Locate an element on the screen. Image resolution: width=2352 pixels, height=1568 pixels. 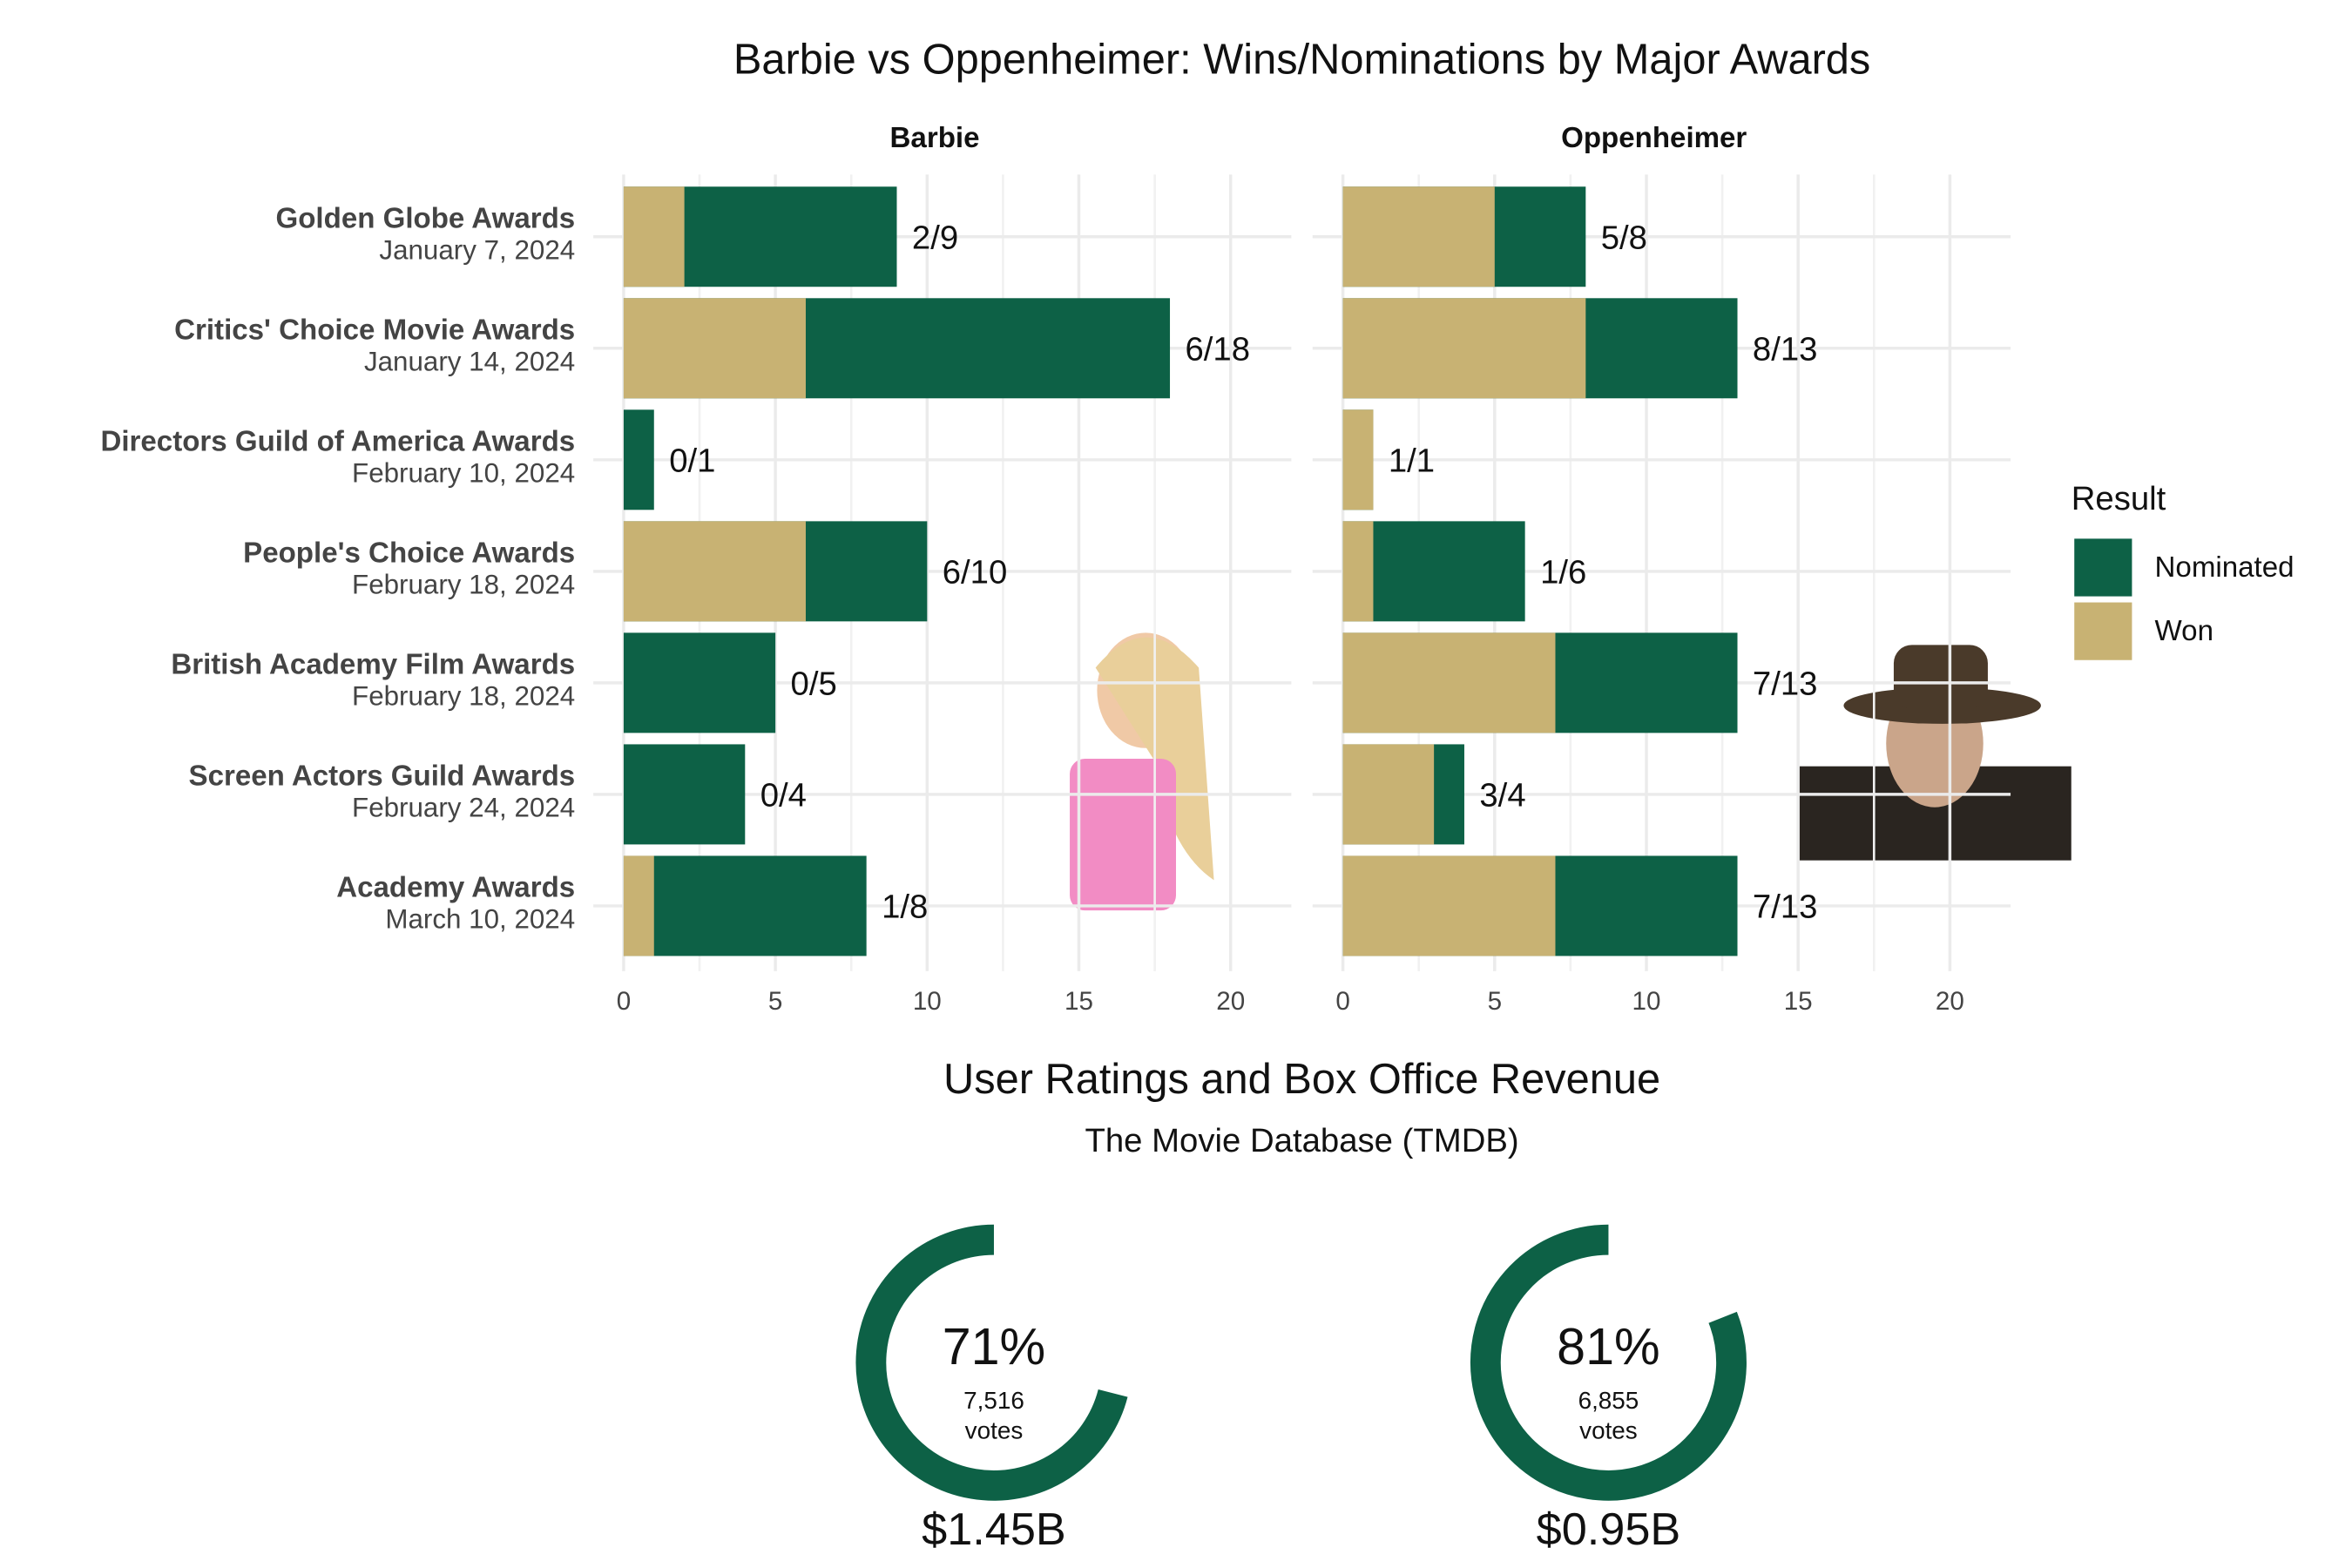
category-date: January 14, 2024 is located at coordinates (470, 361).